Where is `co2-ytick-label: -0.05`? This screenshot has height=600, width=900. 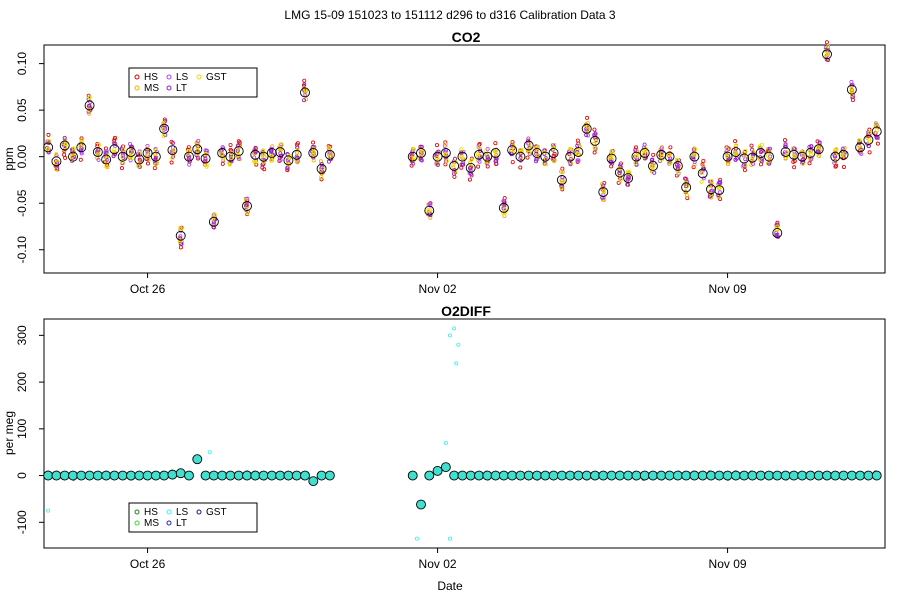
co2-ytick-label: -0.05 is located at coordinates (22, 203).